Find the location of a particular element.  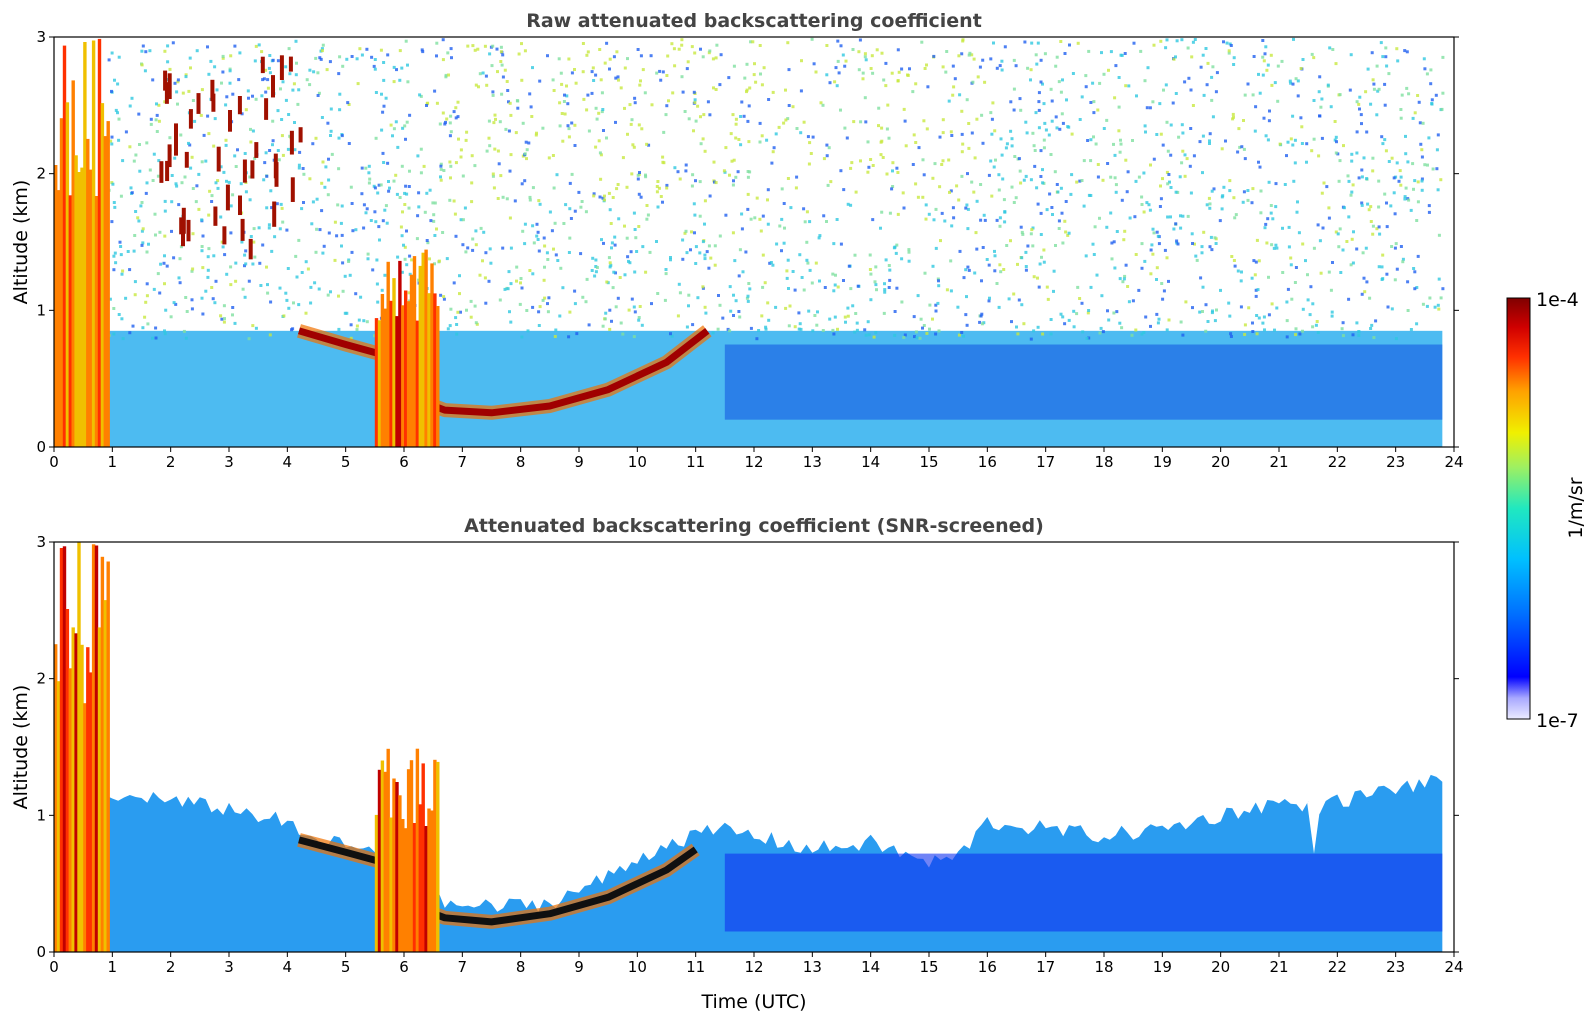

x-tick-label: 8 is located at coordinates (521, 967).